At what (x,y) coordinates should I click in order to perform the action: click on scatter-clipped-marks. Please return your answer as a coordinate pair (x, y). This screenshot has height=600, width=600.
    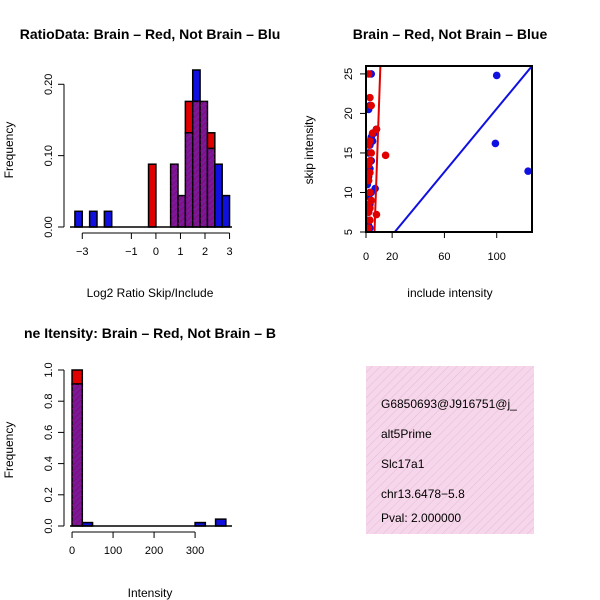
    Looking at the image, I should click on (449, 149).